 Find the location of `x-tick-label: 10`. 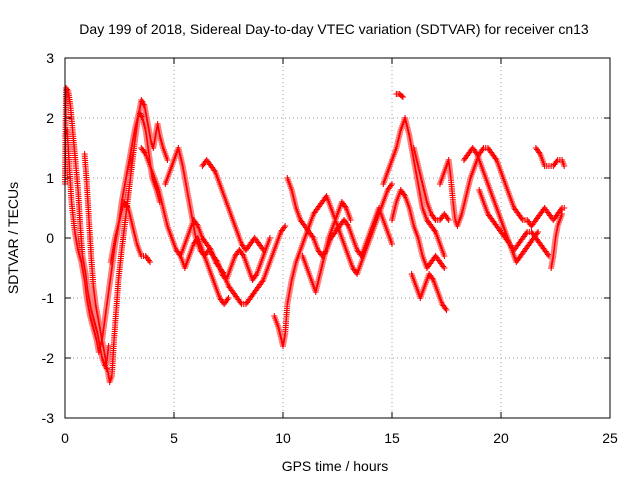

x-tick-label: 10 is located at coordinates (283, 438).